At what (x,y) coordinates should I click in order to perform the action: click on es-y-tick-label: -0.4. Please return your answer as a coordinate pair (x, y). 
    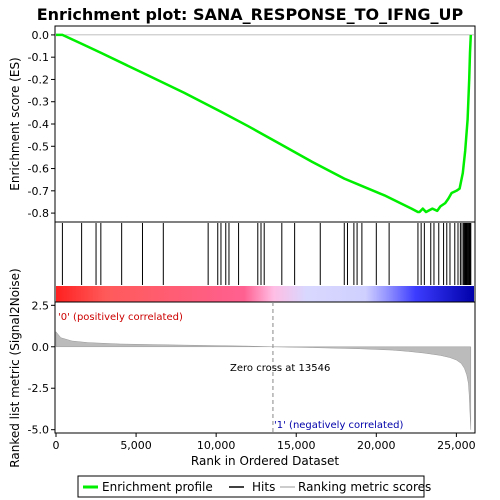
    Looking at the image, I should click on (38, 124).